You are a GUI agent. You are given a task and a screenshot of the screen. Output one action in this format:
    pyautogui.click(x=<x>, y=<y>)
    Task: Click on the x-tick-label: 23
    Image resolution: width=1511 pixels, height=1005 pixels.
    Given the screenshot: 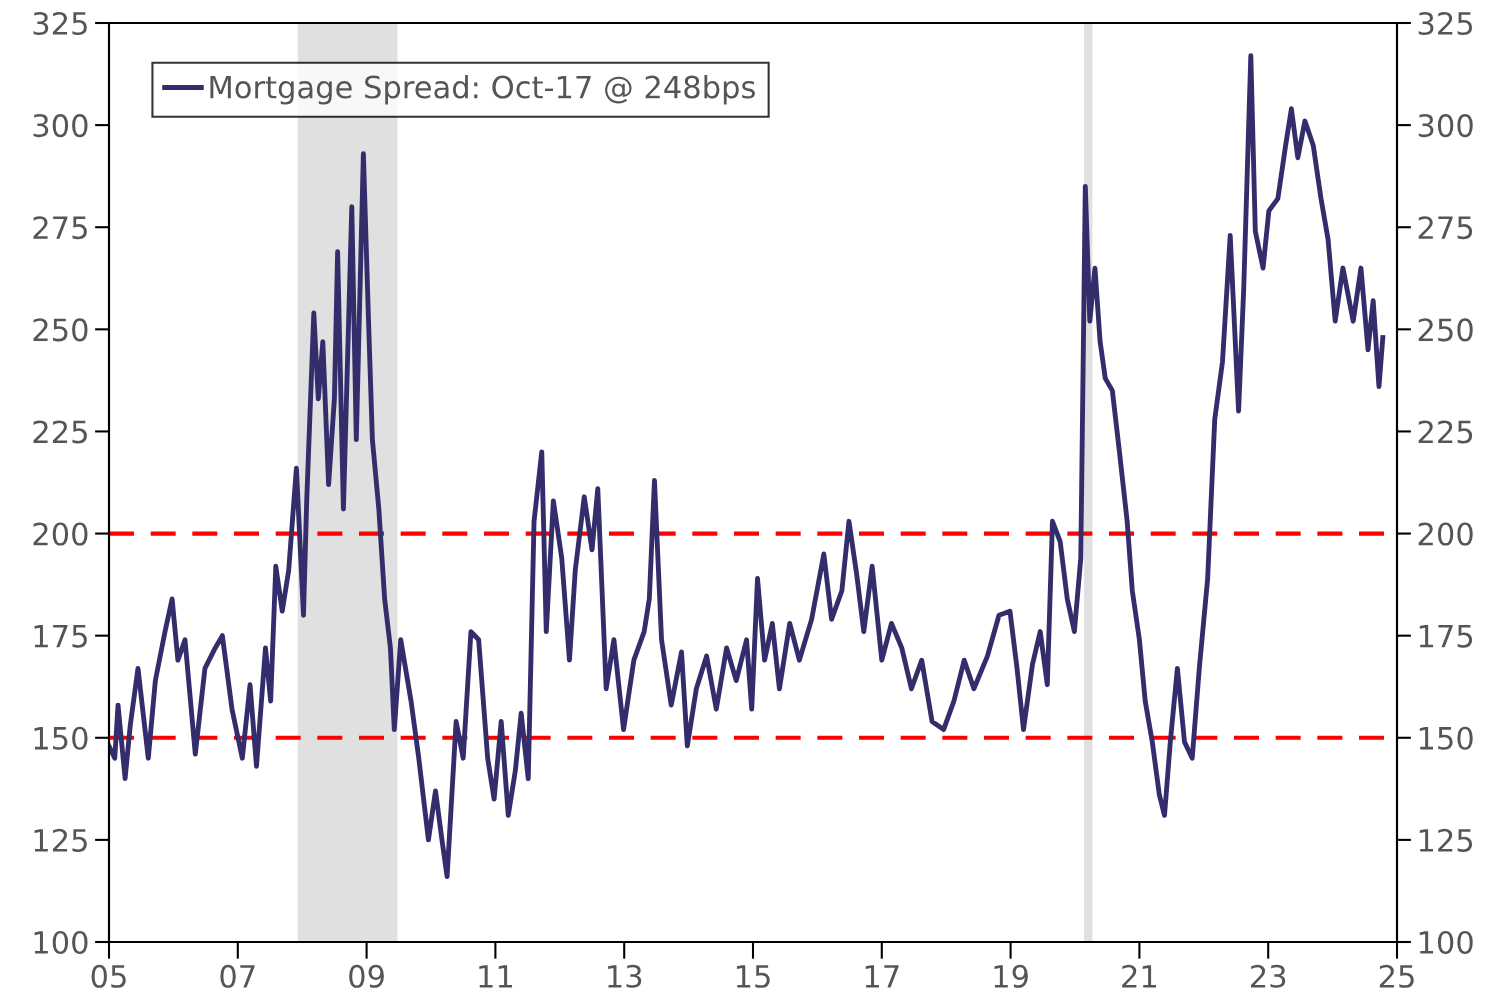 What is the action you would take?
    pyautogui.click(x=1268, y=976)
    